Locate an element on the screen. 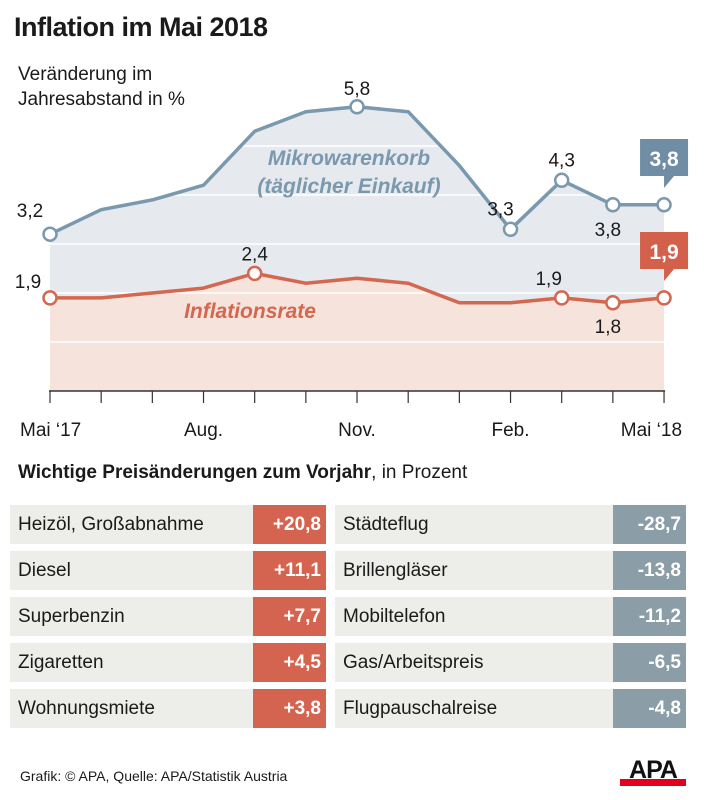 The width and height of the screenshot is (704, 800). item-label: Flugpauschalreise is located at coordinates (420, 708).